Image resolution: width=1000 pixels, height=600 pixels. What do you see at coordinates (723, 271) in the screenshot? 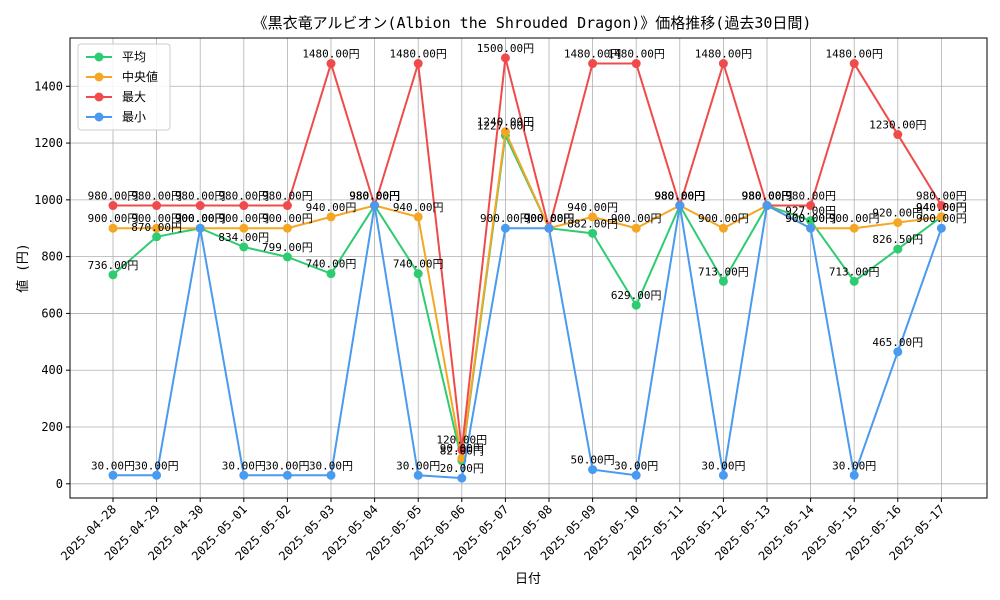
I see `data-label: 713.00円` at bounding box center [723, 271].